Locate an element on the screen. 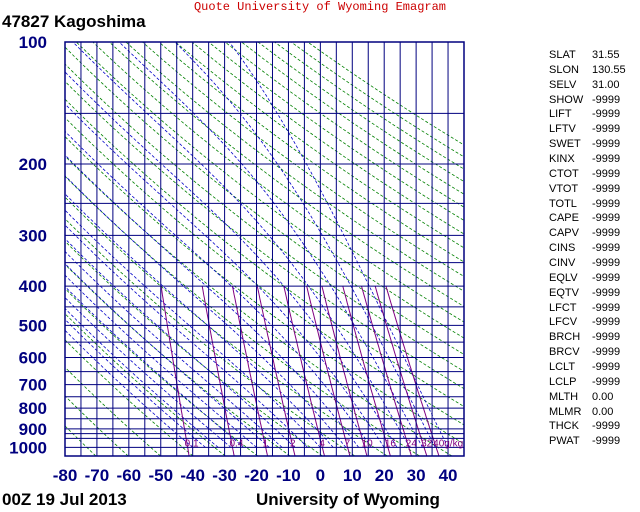  index-row: BRCH -9999 is located at coordinates (591, 337).